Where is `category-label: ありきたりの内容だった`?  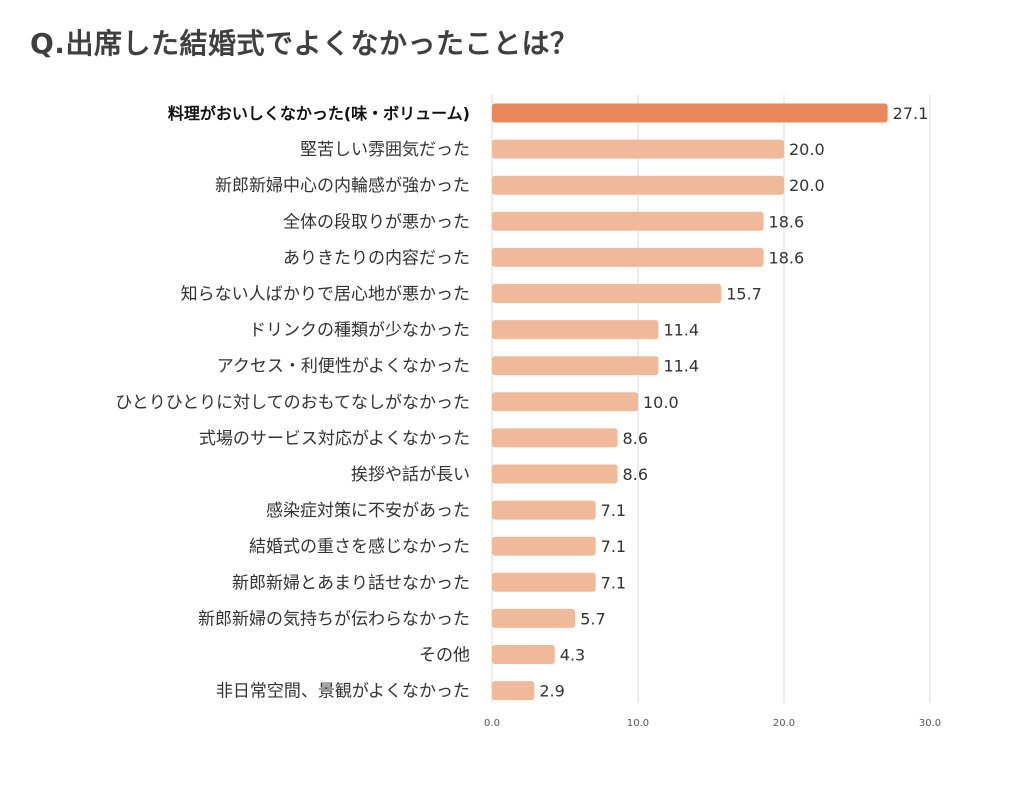 category-label: ありきたりの内容だった is located at coordinates (376, 258).